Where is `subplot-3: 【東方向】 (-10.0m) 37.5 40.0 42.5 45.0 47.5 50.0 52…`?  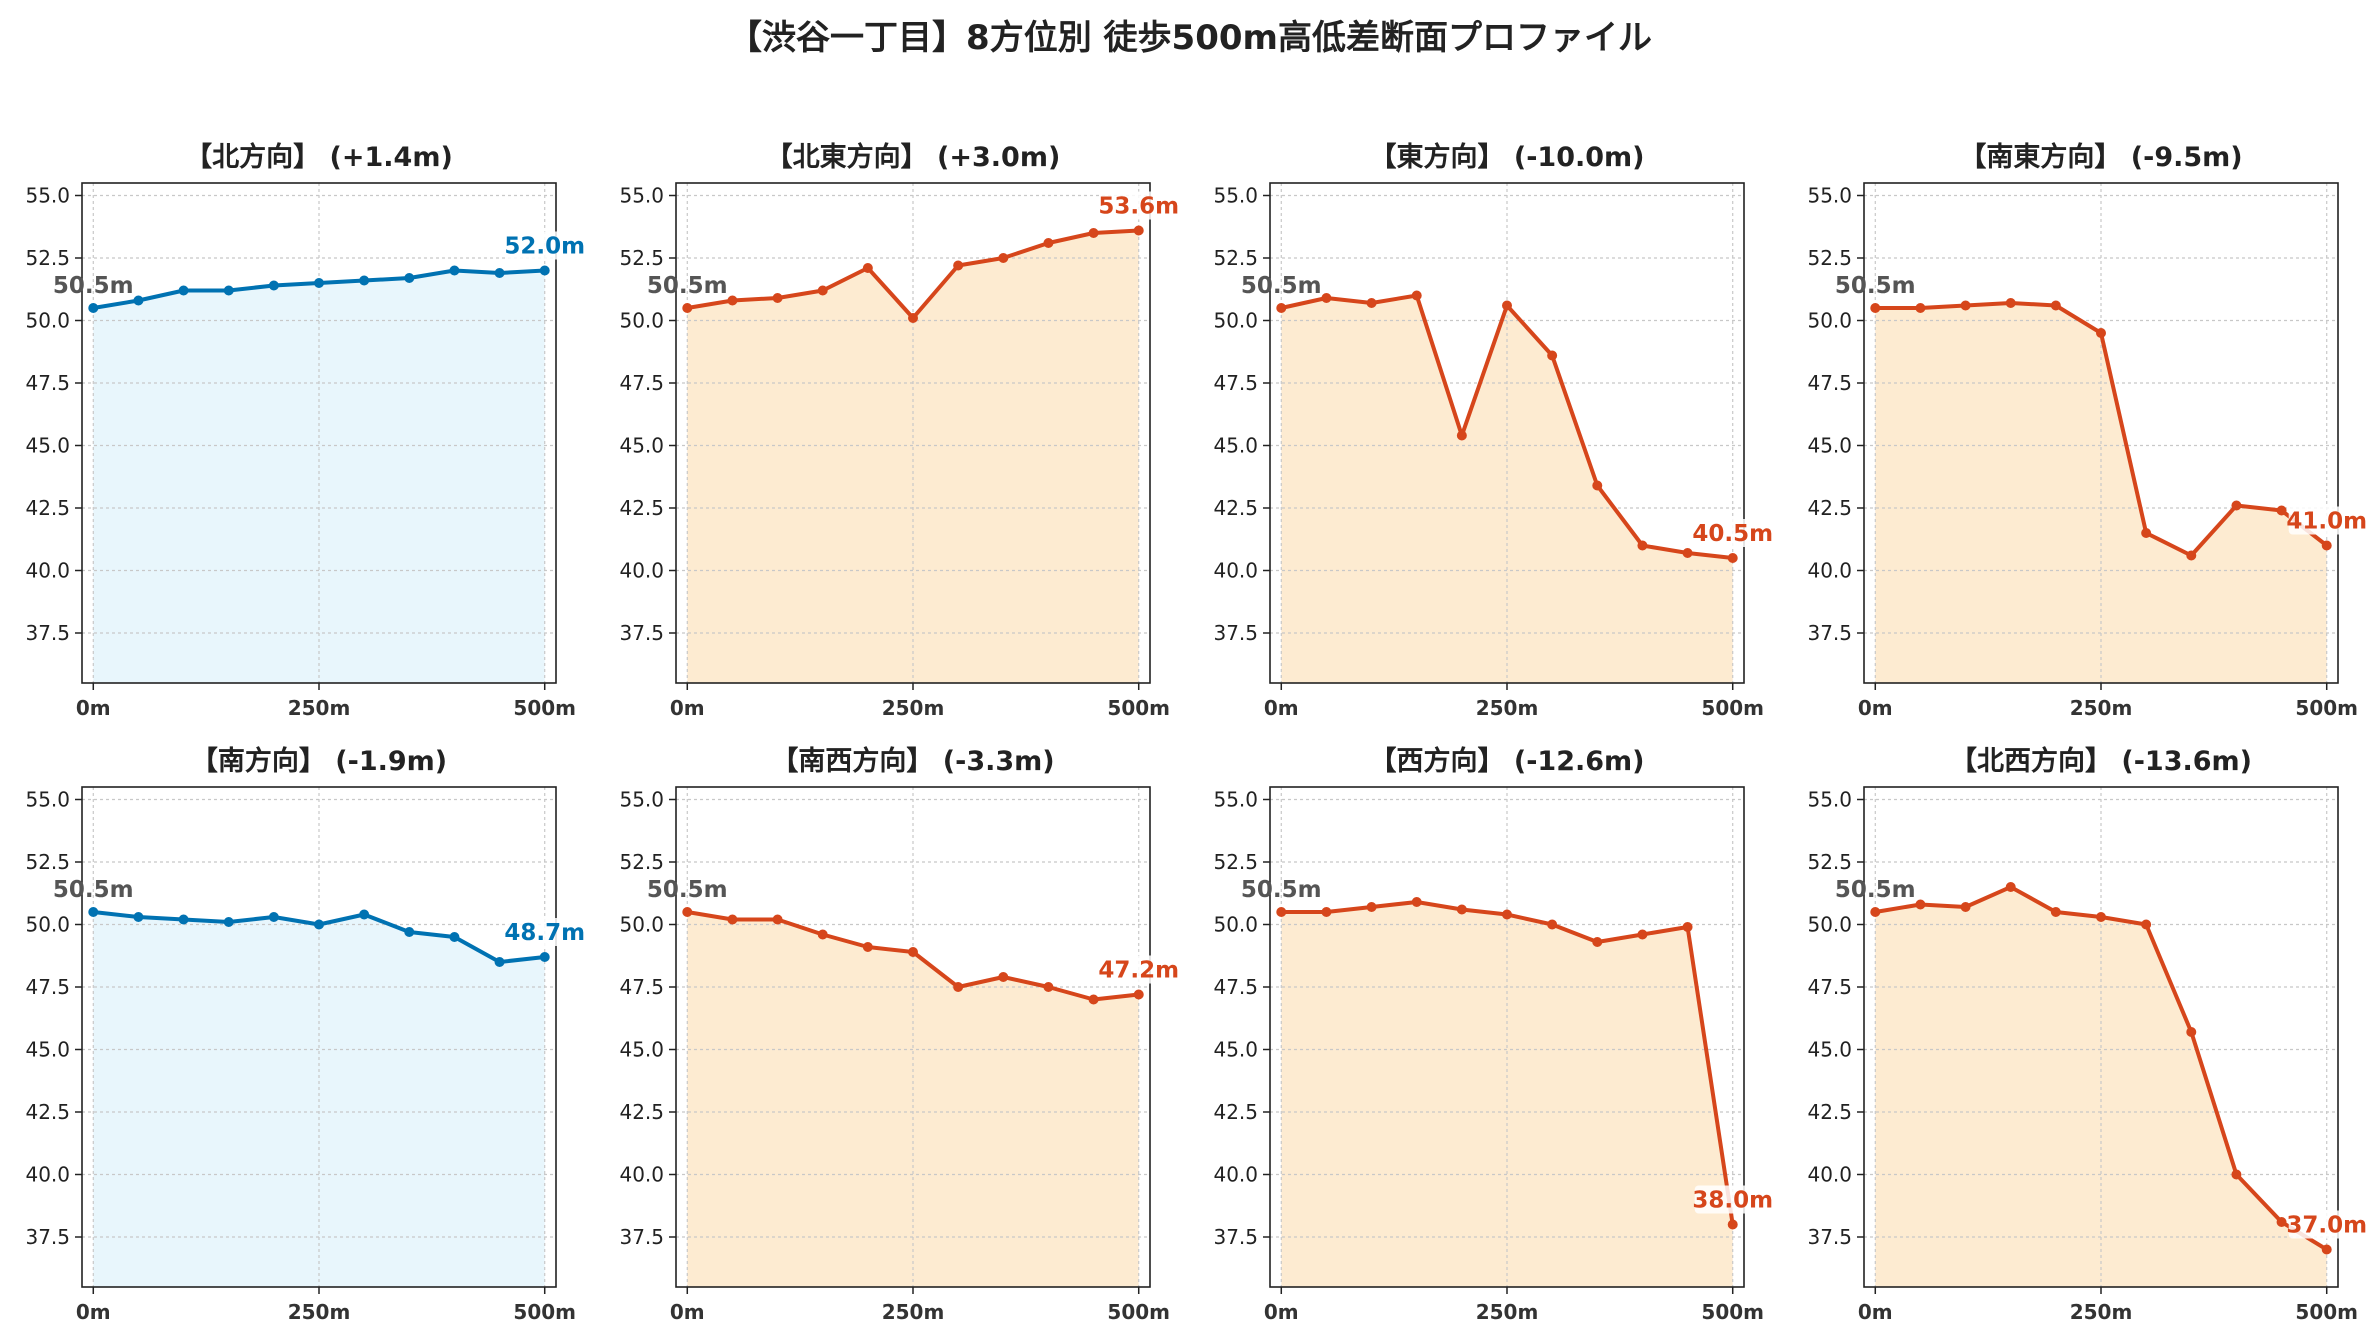
subplot-3: 【東方向】 (-10.0m) 37.5 40.0 42.5 45.0 47.5 50.0 52… is located at coordinates (1493, 430).